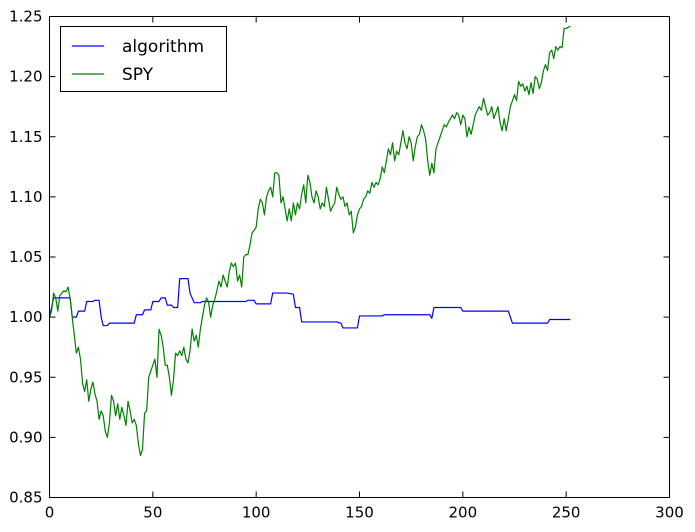 The height and width of the screenshot is (532, 695). What do you see at coordinates (138, 75) in the screenshot?
I see `legend-label-spy: SPY` at bounding box center [138, 75].